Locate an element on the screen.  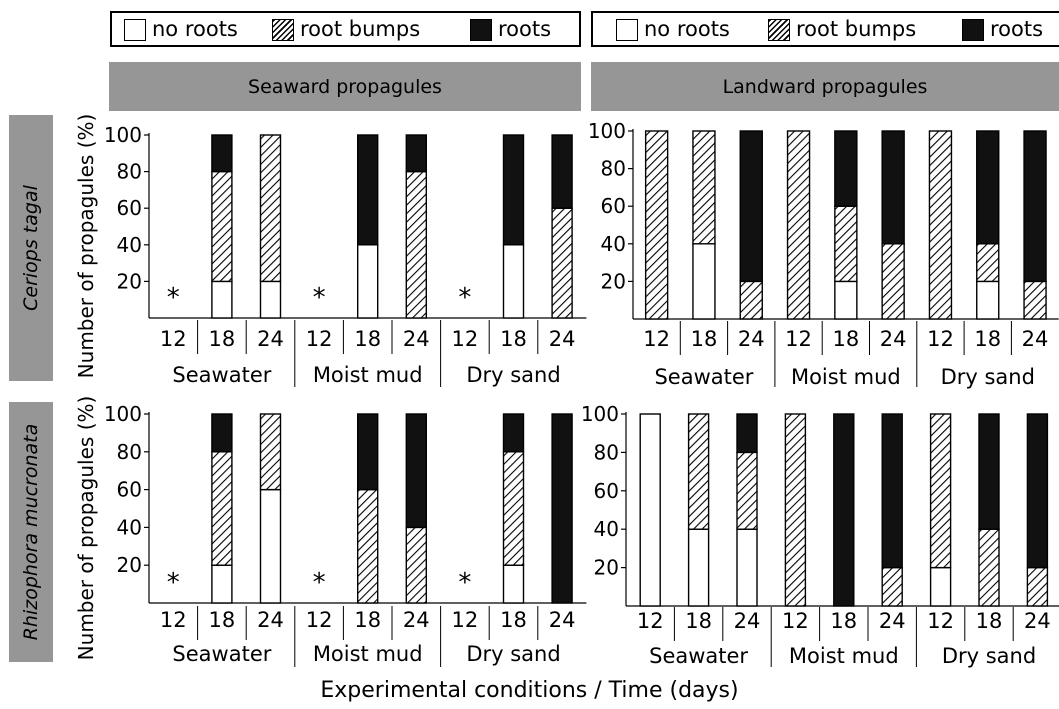
row-label-ceriops: Ceriops tagal is located at coordinates (31, 248).